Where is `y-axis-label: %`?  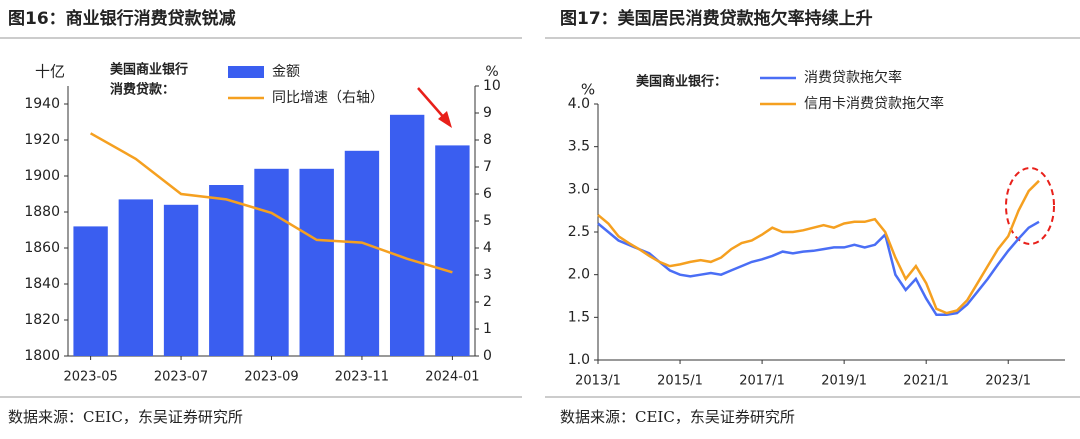
y-axis-label: % is located at coordinates (588, 90).